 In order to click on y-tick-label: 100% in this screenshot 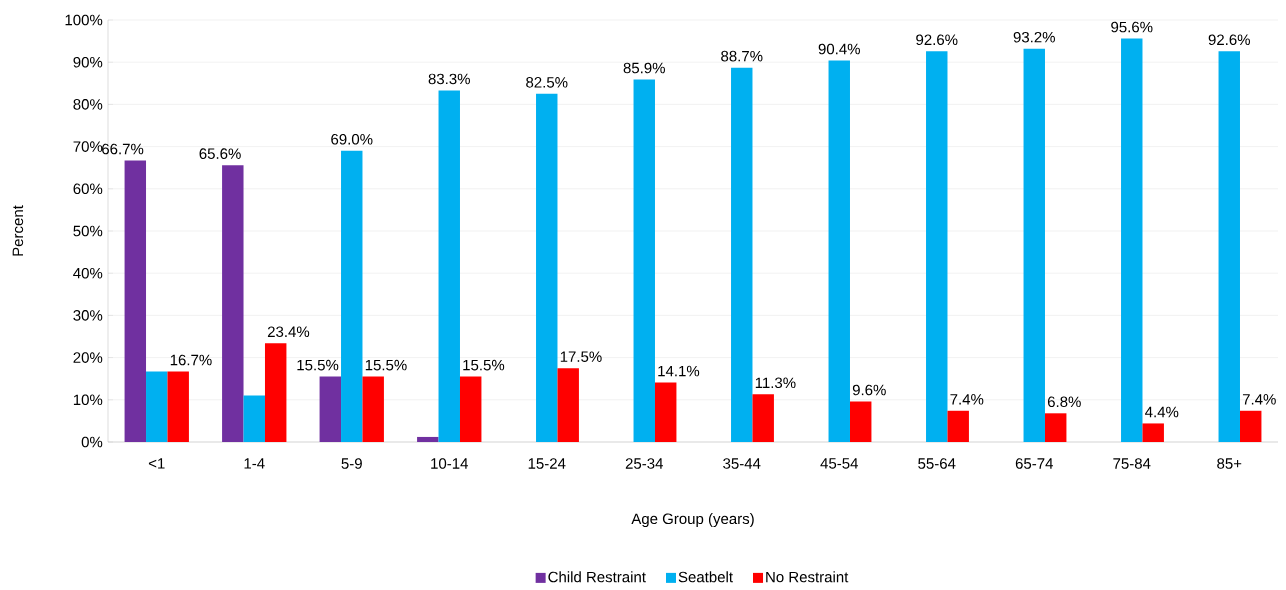, I will do `click(84, 20)`.